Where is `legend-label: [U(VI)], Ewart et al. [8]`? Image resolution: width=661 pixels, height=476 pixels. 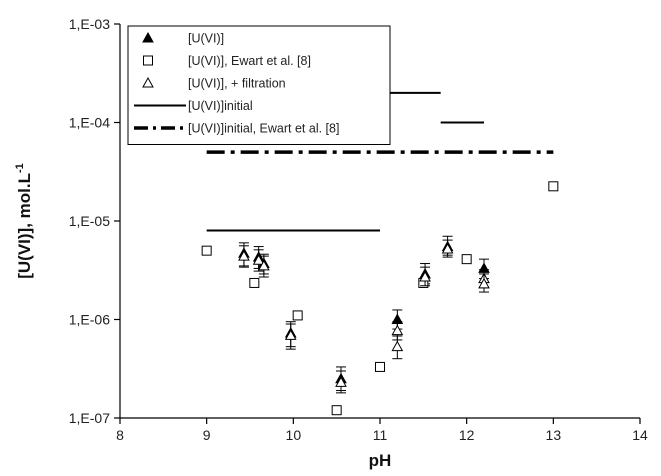 legend-label: [U(VI)], Ewart et al. [8] is located at coordinates (249, 61).